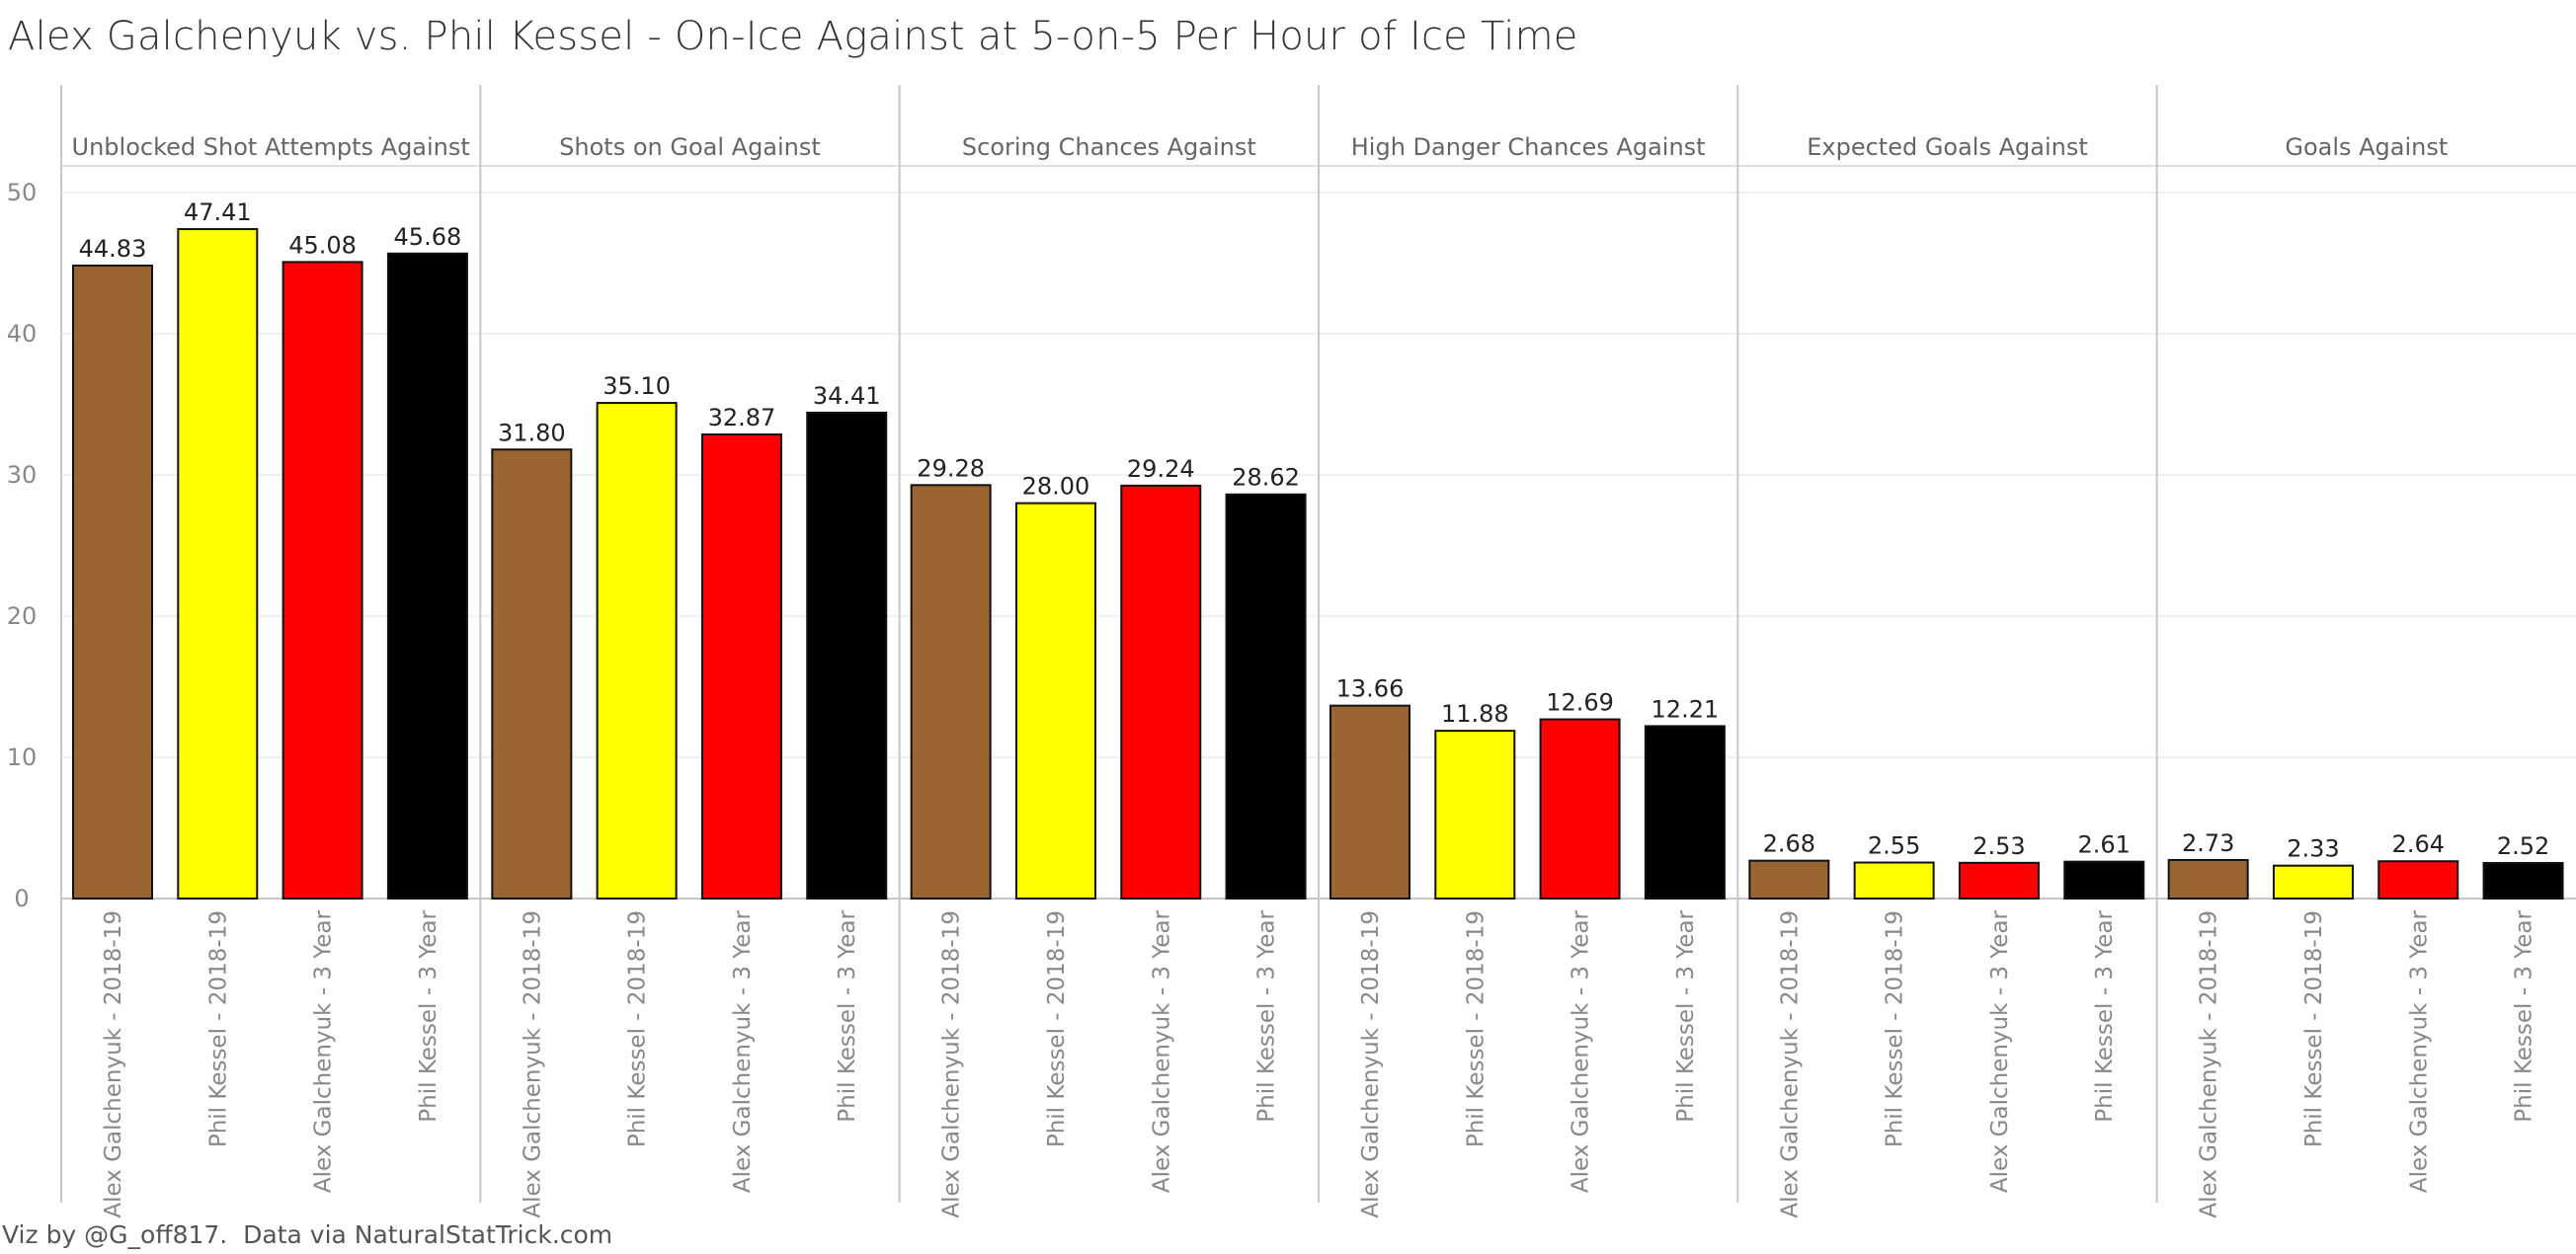 The width and height of the screenshot is (2576, 1254). What do you see at coordinates (1947, 147) in the screenshot?
I see `panel-header-label: Expected Goals Against` at bounding box center [1947, 147].